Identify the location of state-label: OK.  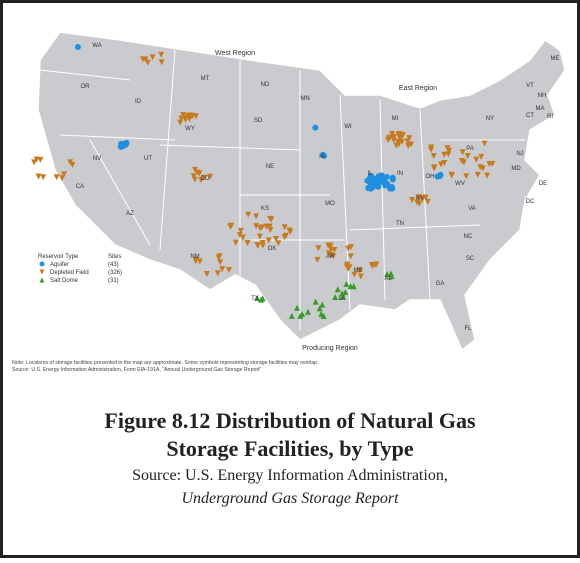
(272, 249).